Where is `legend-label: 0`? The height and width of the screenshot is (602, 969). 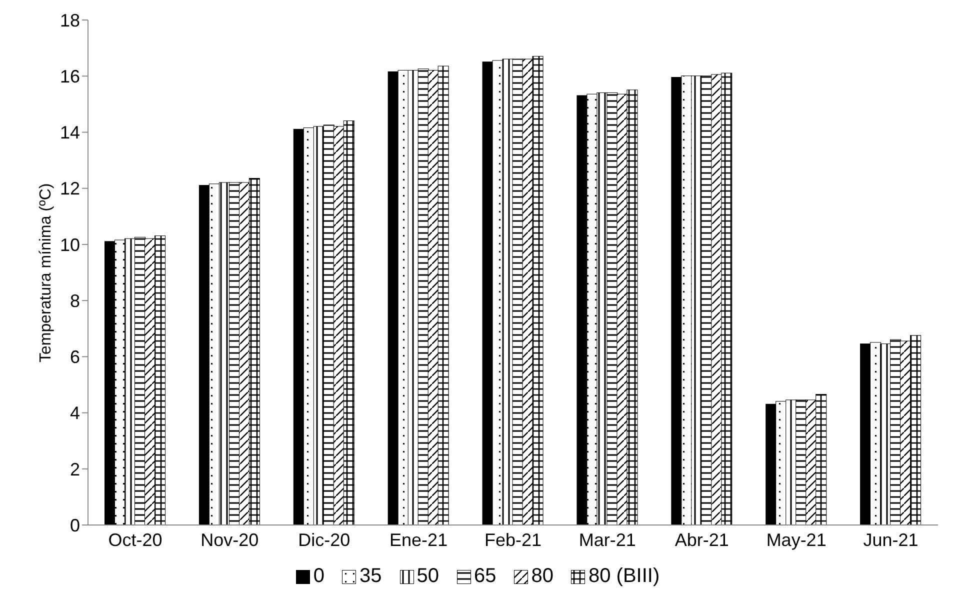
legend-label: 0 is located at coordinates (318, 576).